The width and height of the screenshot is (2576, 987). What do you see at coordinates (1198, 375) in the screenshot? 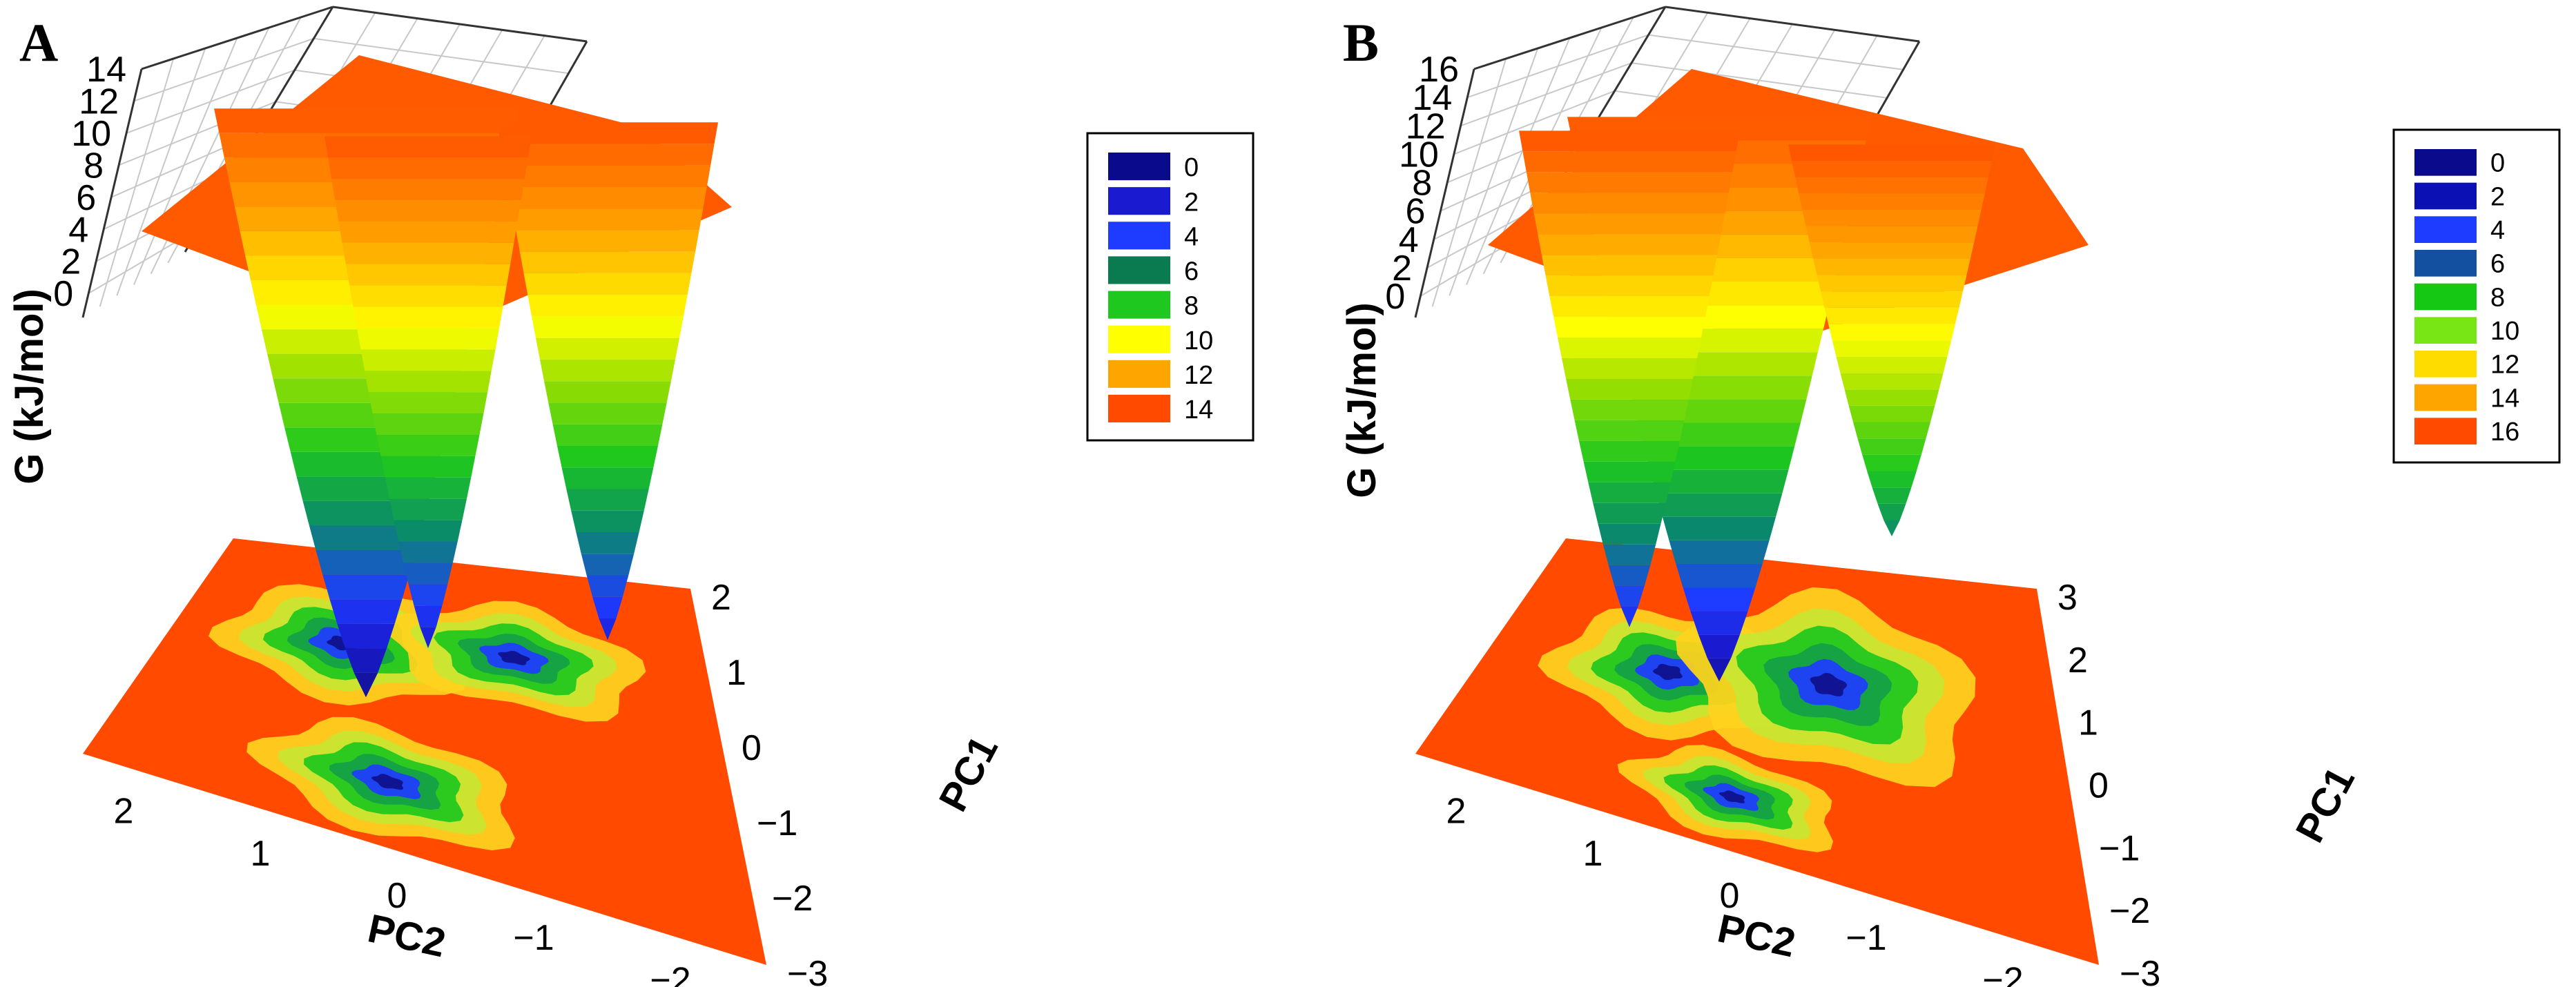
I see `panel-a-legend-label: 12` at bounding box center [1198, 375].